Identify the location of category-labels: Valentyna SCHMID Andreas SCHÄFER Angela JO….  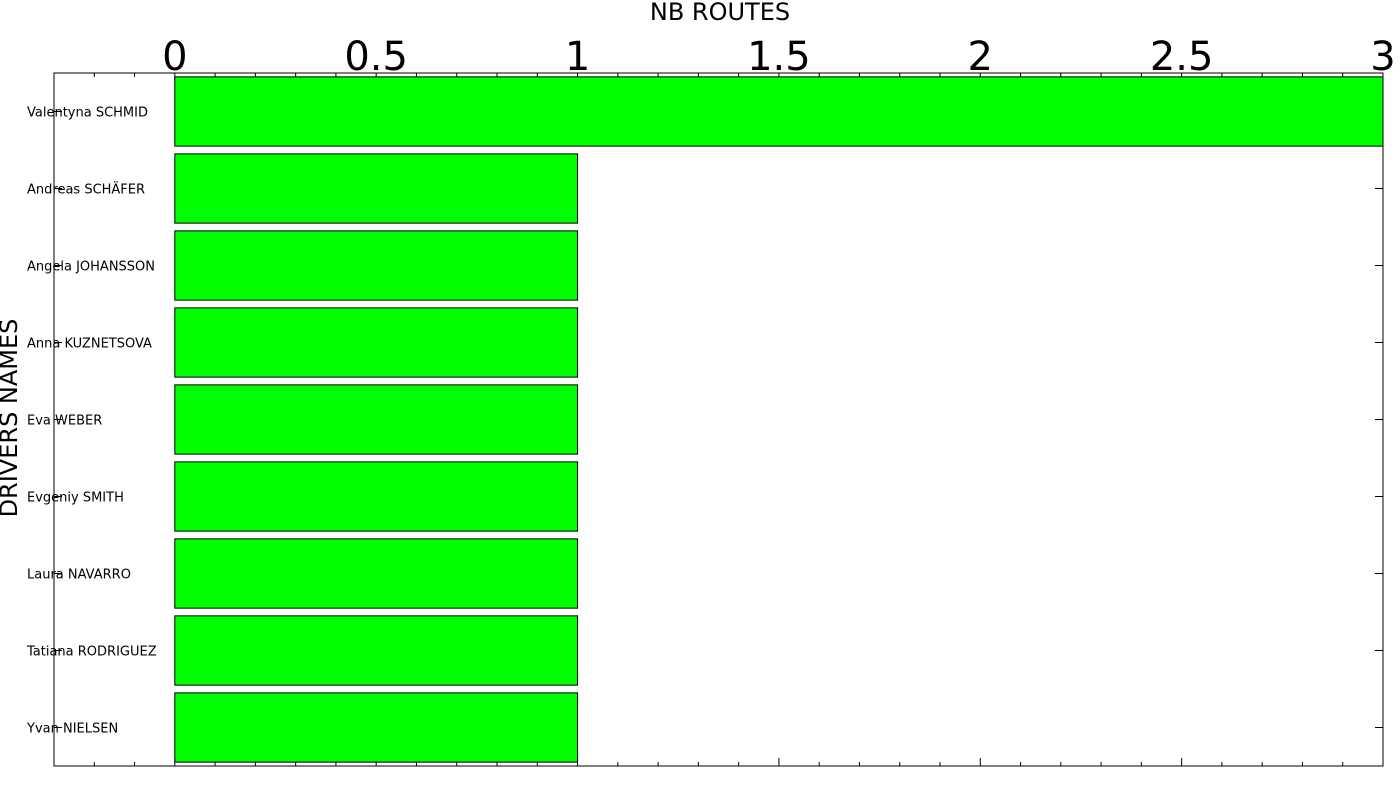
(91, 421).